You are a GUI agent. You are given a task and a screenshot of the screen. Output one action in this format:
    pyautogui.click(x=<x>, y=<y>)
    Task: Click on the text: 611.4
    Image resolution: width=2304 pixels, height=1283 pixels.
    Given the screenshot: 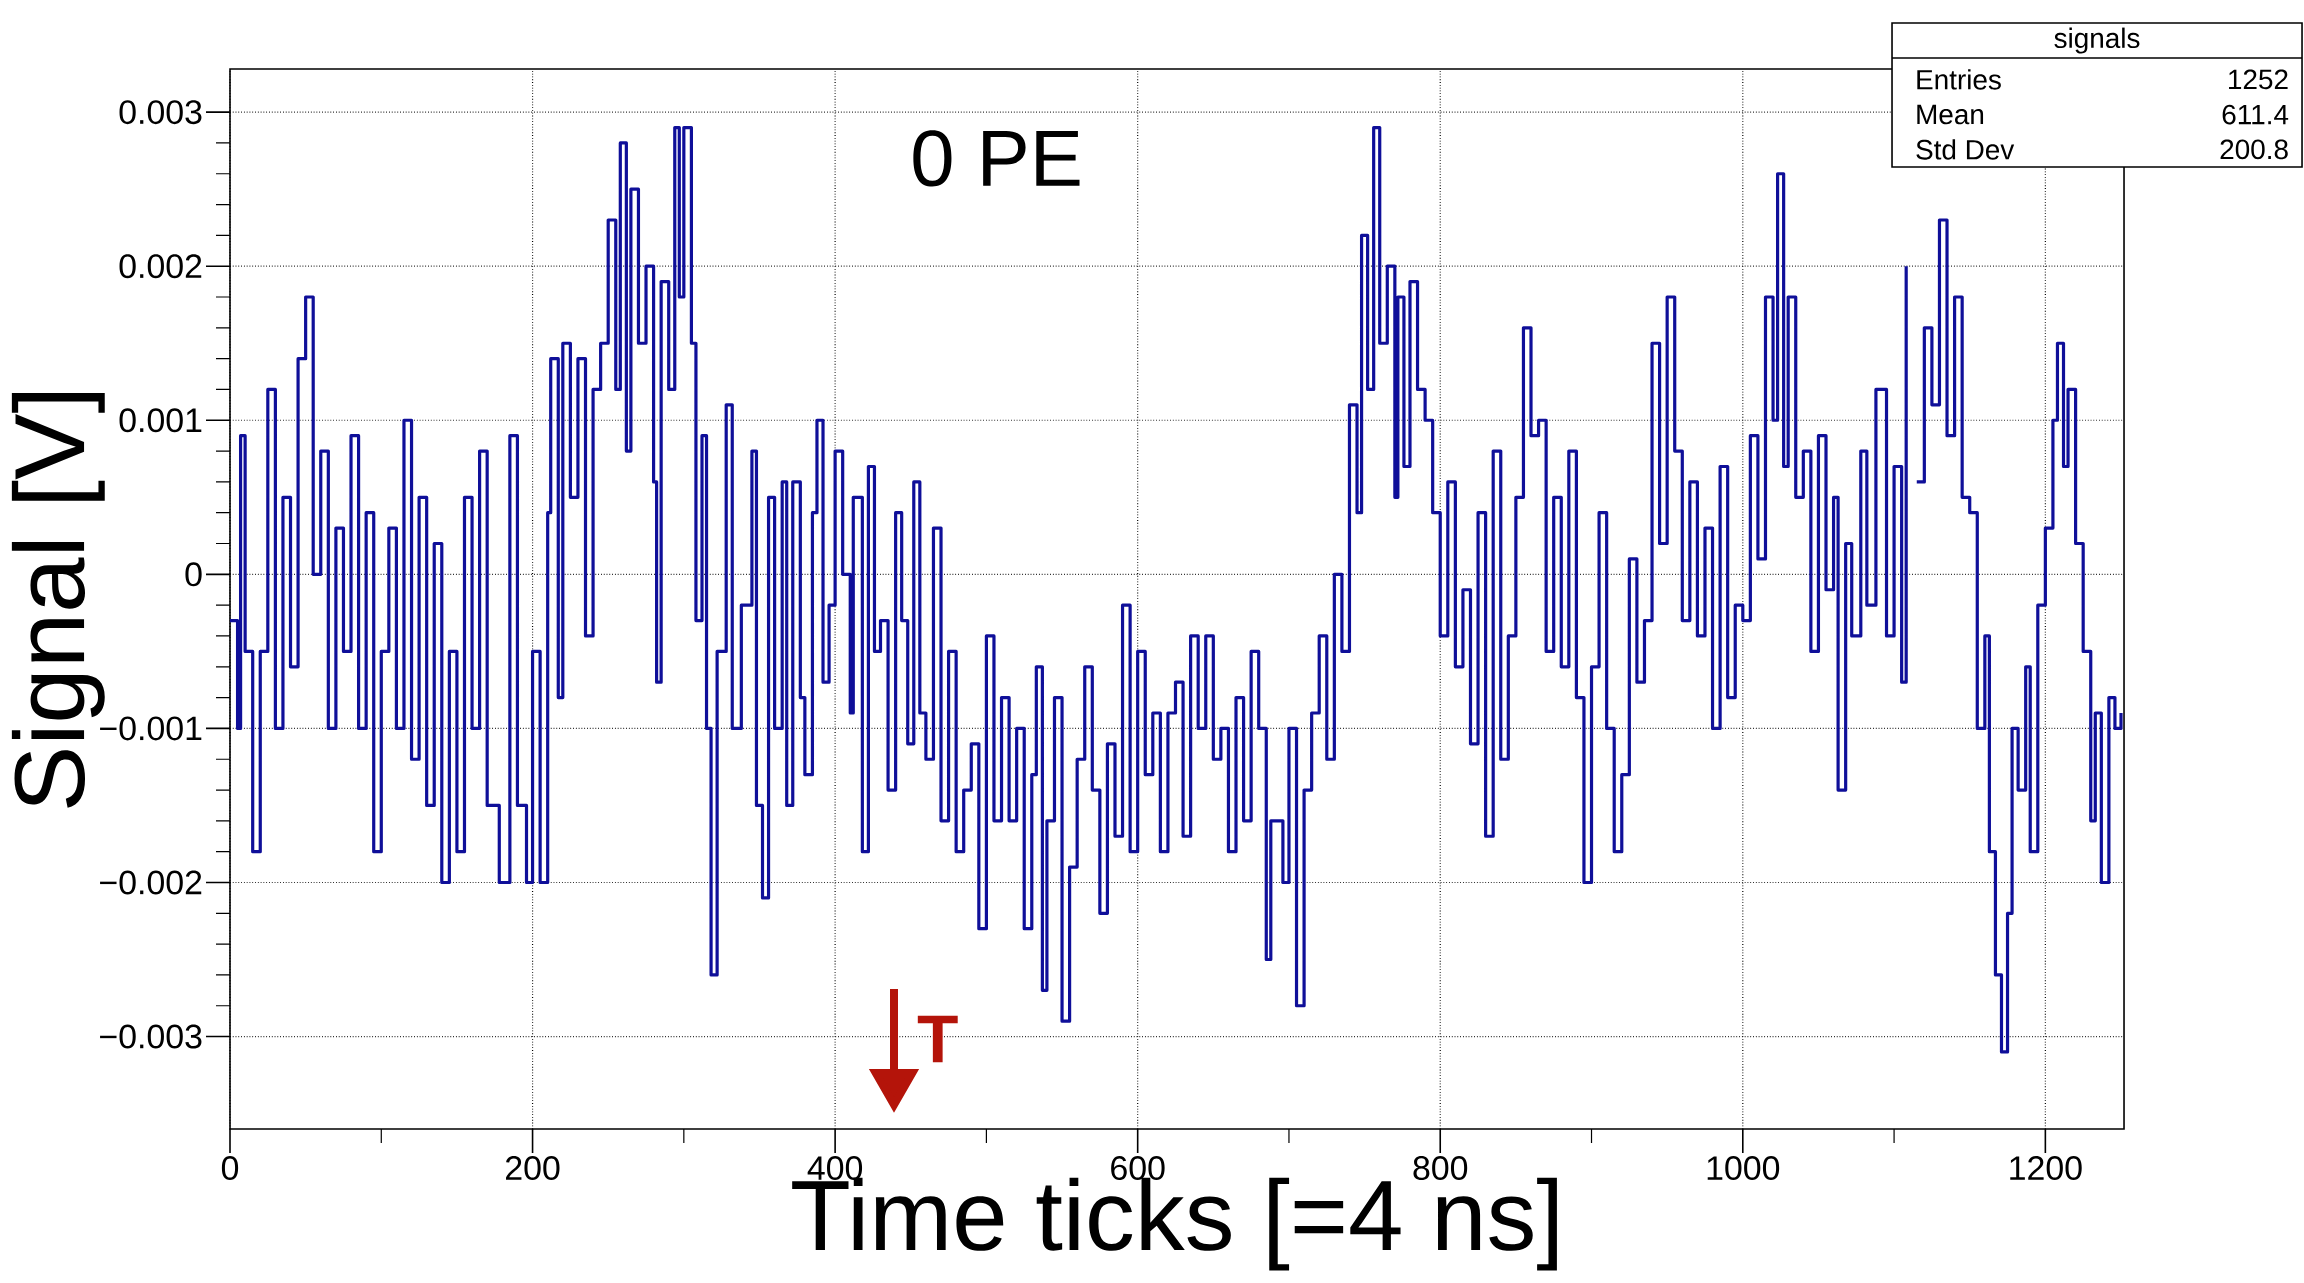 What is the action you would take?
    pyautogui.click(x=2255, y=114)
    